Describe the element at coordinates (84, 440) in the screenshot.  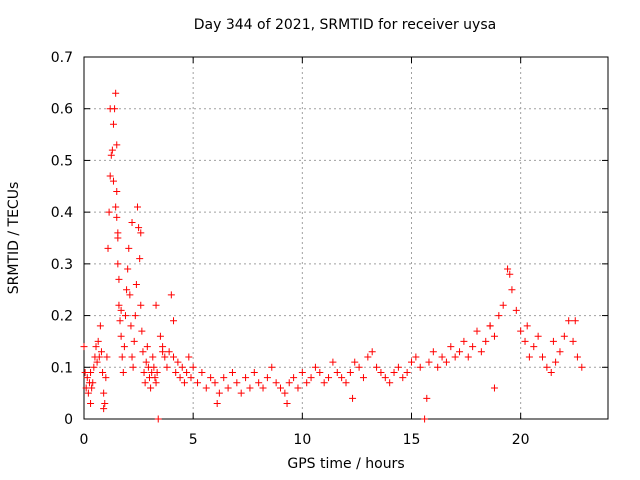
I see `x-tick-label: 0` at that location.